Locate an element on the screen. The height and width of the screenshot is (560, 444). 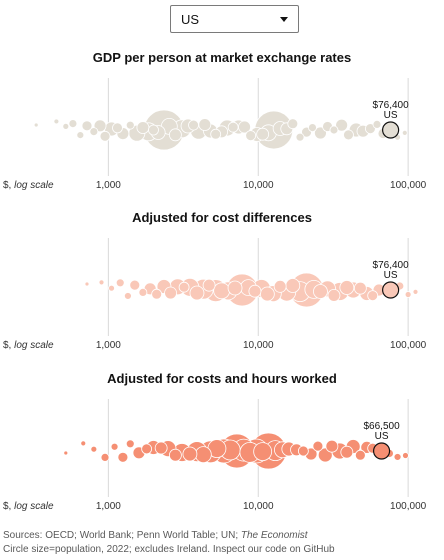
sources-publication: The Economist is located at coordinates (274, 535).